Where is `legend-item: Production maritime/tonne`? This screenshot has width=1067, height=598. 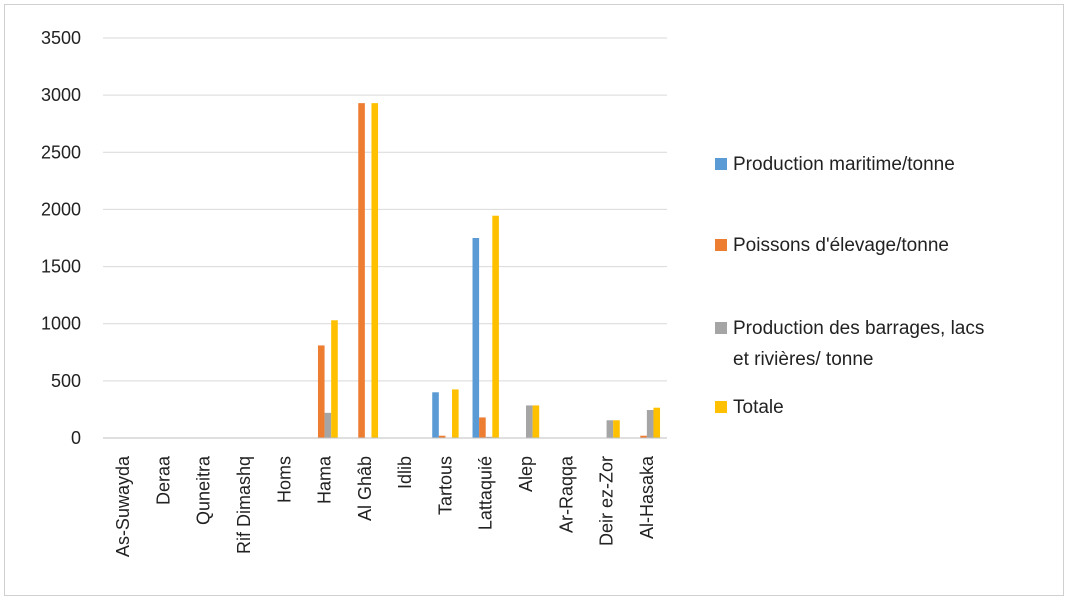
legend-item: Production maritime/tonne is located at coordinates (835, 164).